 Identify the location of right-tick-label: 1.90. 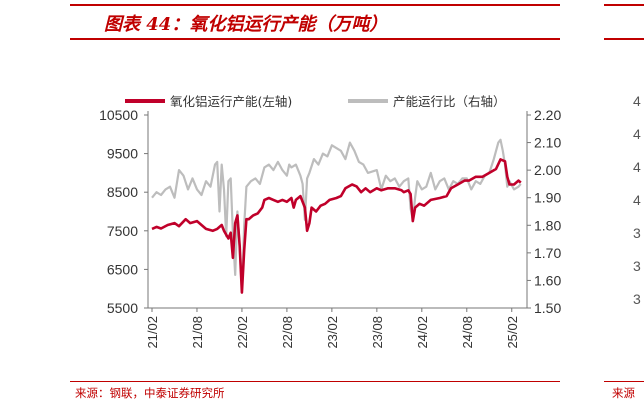
(547, 198).